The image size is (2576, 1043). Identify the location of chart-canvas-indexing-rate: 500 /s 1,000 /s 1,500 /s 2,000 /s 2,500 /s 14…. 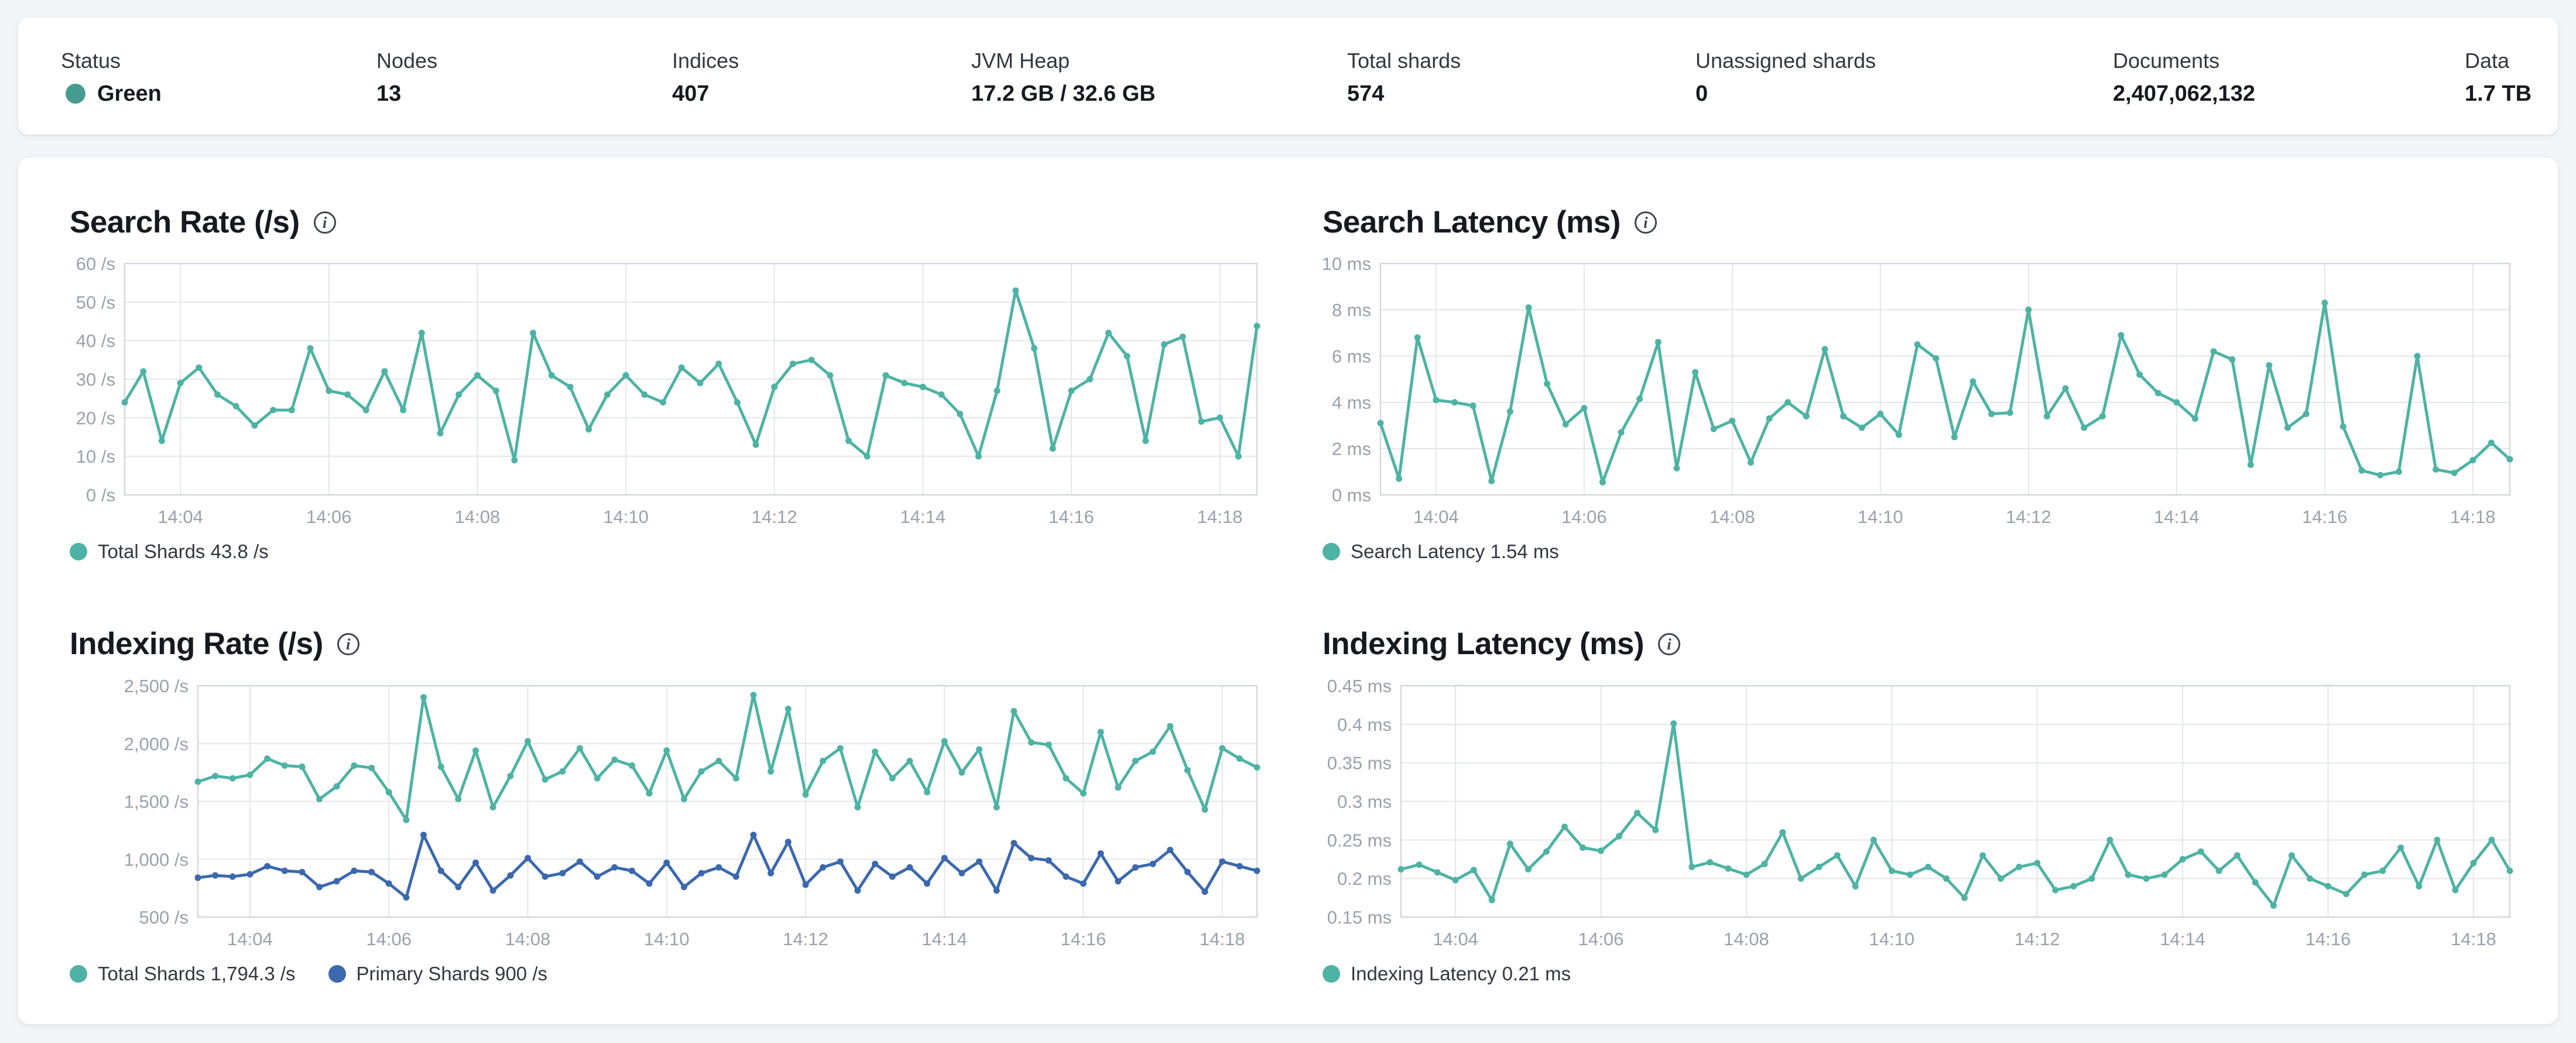
(662, 816).